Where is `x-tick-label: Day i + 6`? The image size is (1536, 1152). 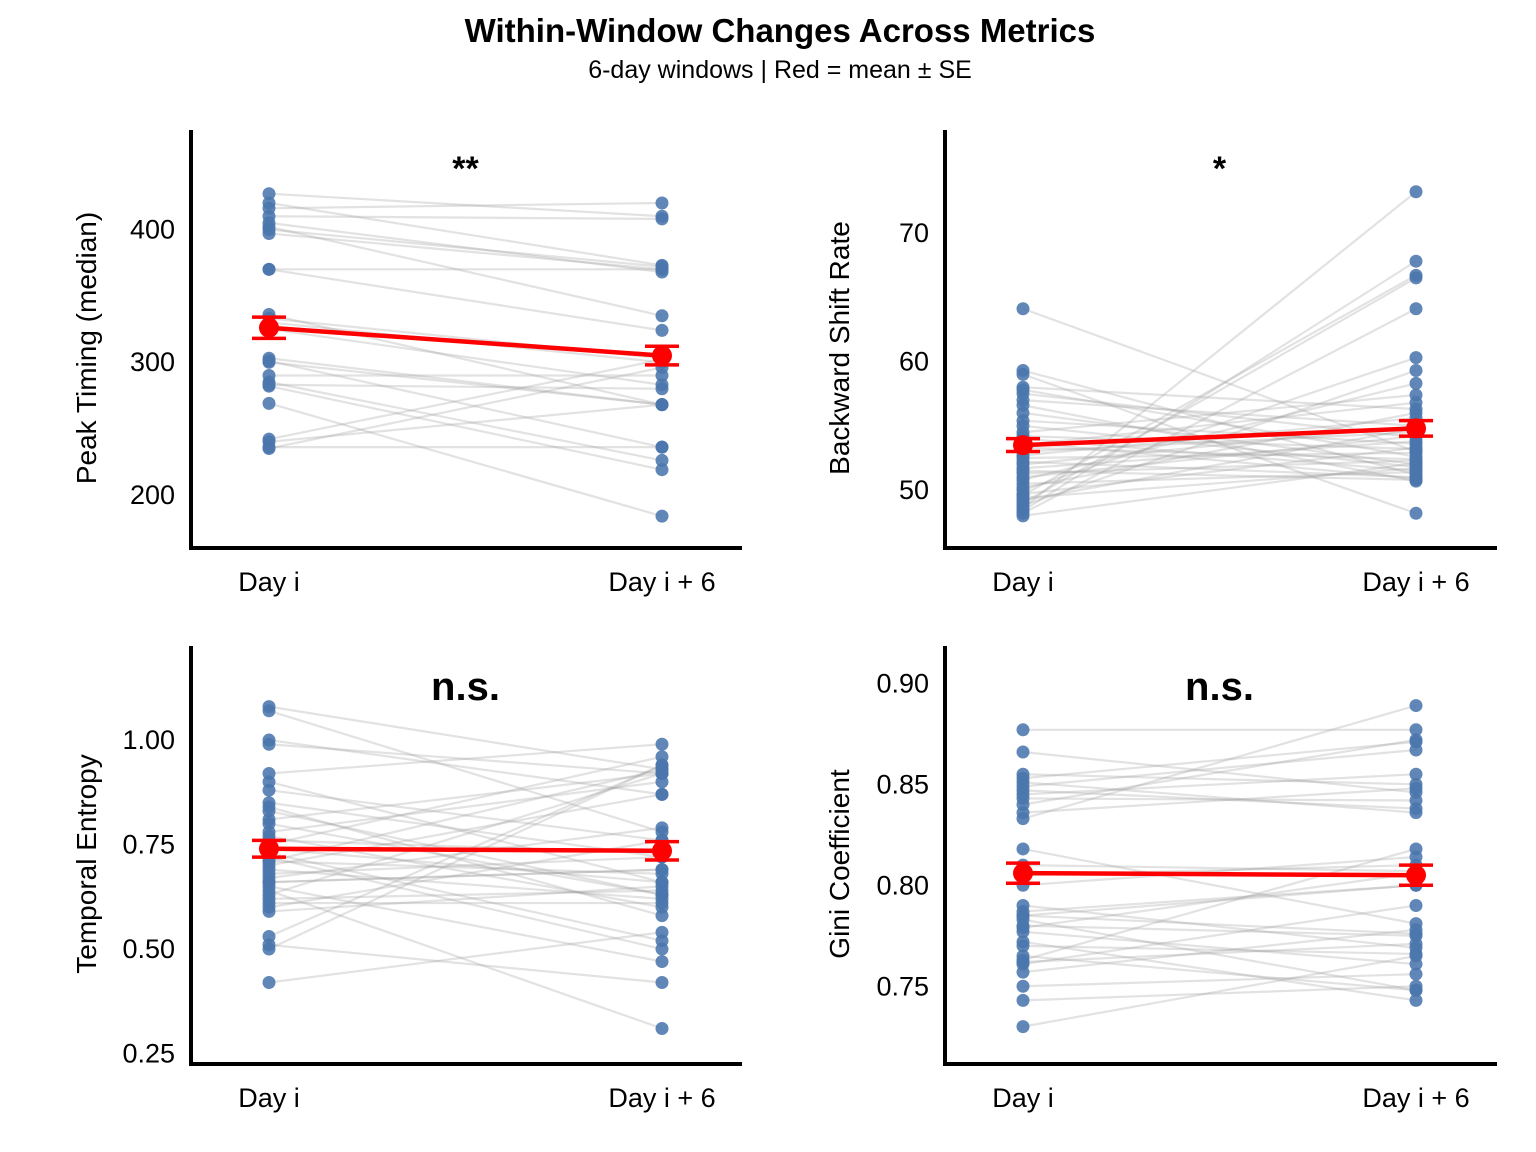
x-tick-label: Day i + 6 is located at coordinates (1415, 582).